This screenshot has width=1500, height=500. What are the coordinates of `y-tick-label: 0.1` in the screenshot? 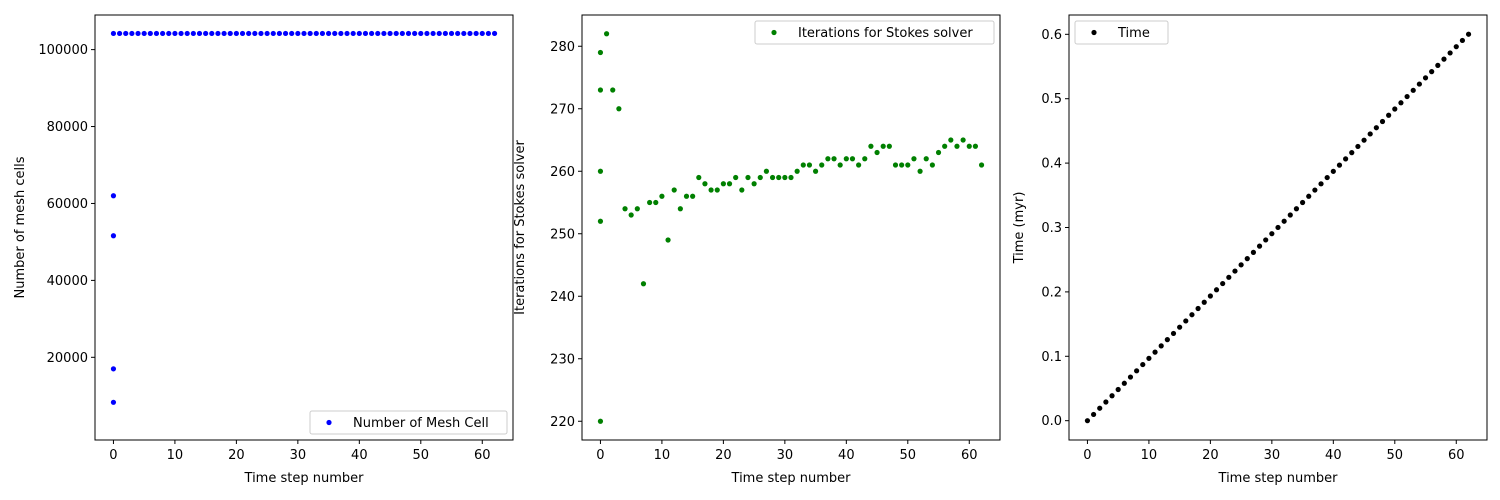 It's located at (1051, 357).